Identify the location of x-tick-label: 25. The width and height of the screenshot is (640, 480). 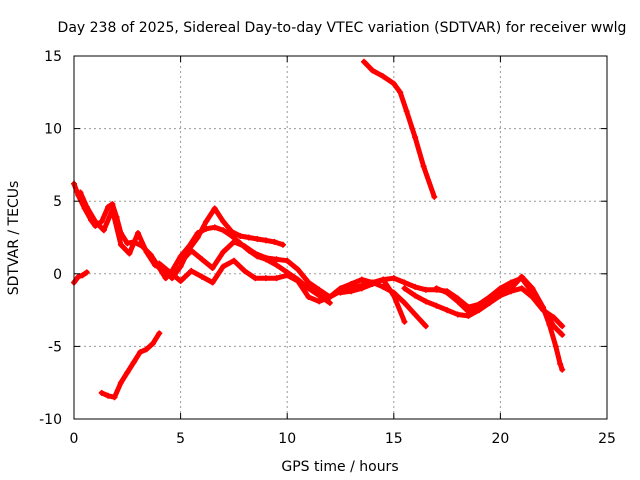
(607, 439).